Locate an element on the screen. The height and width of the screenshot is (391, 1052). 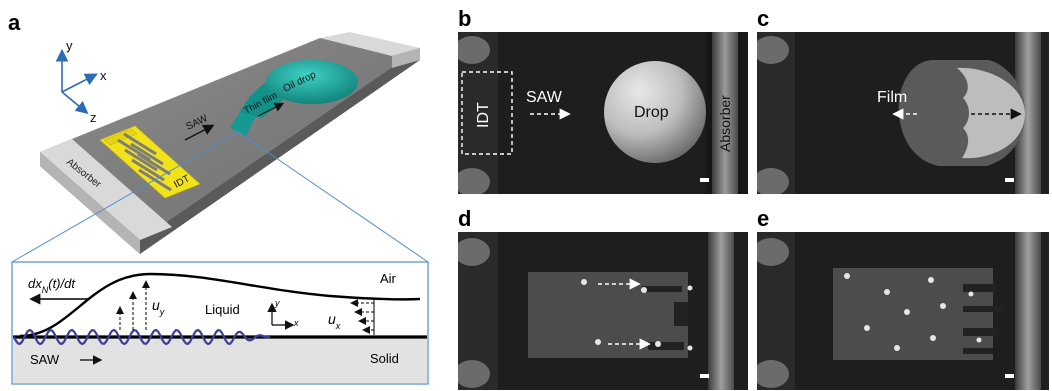
drop is located at coordinates (655, 112).